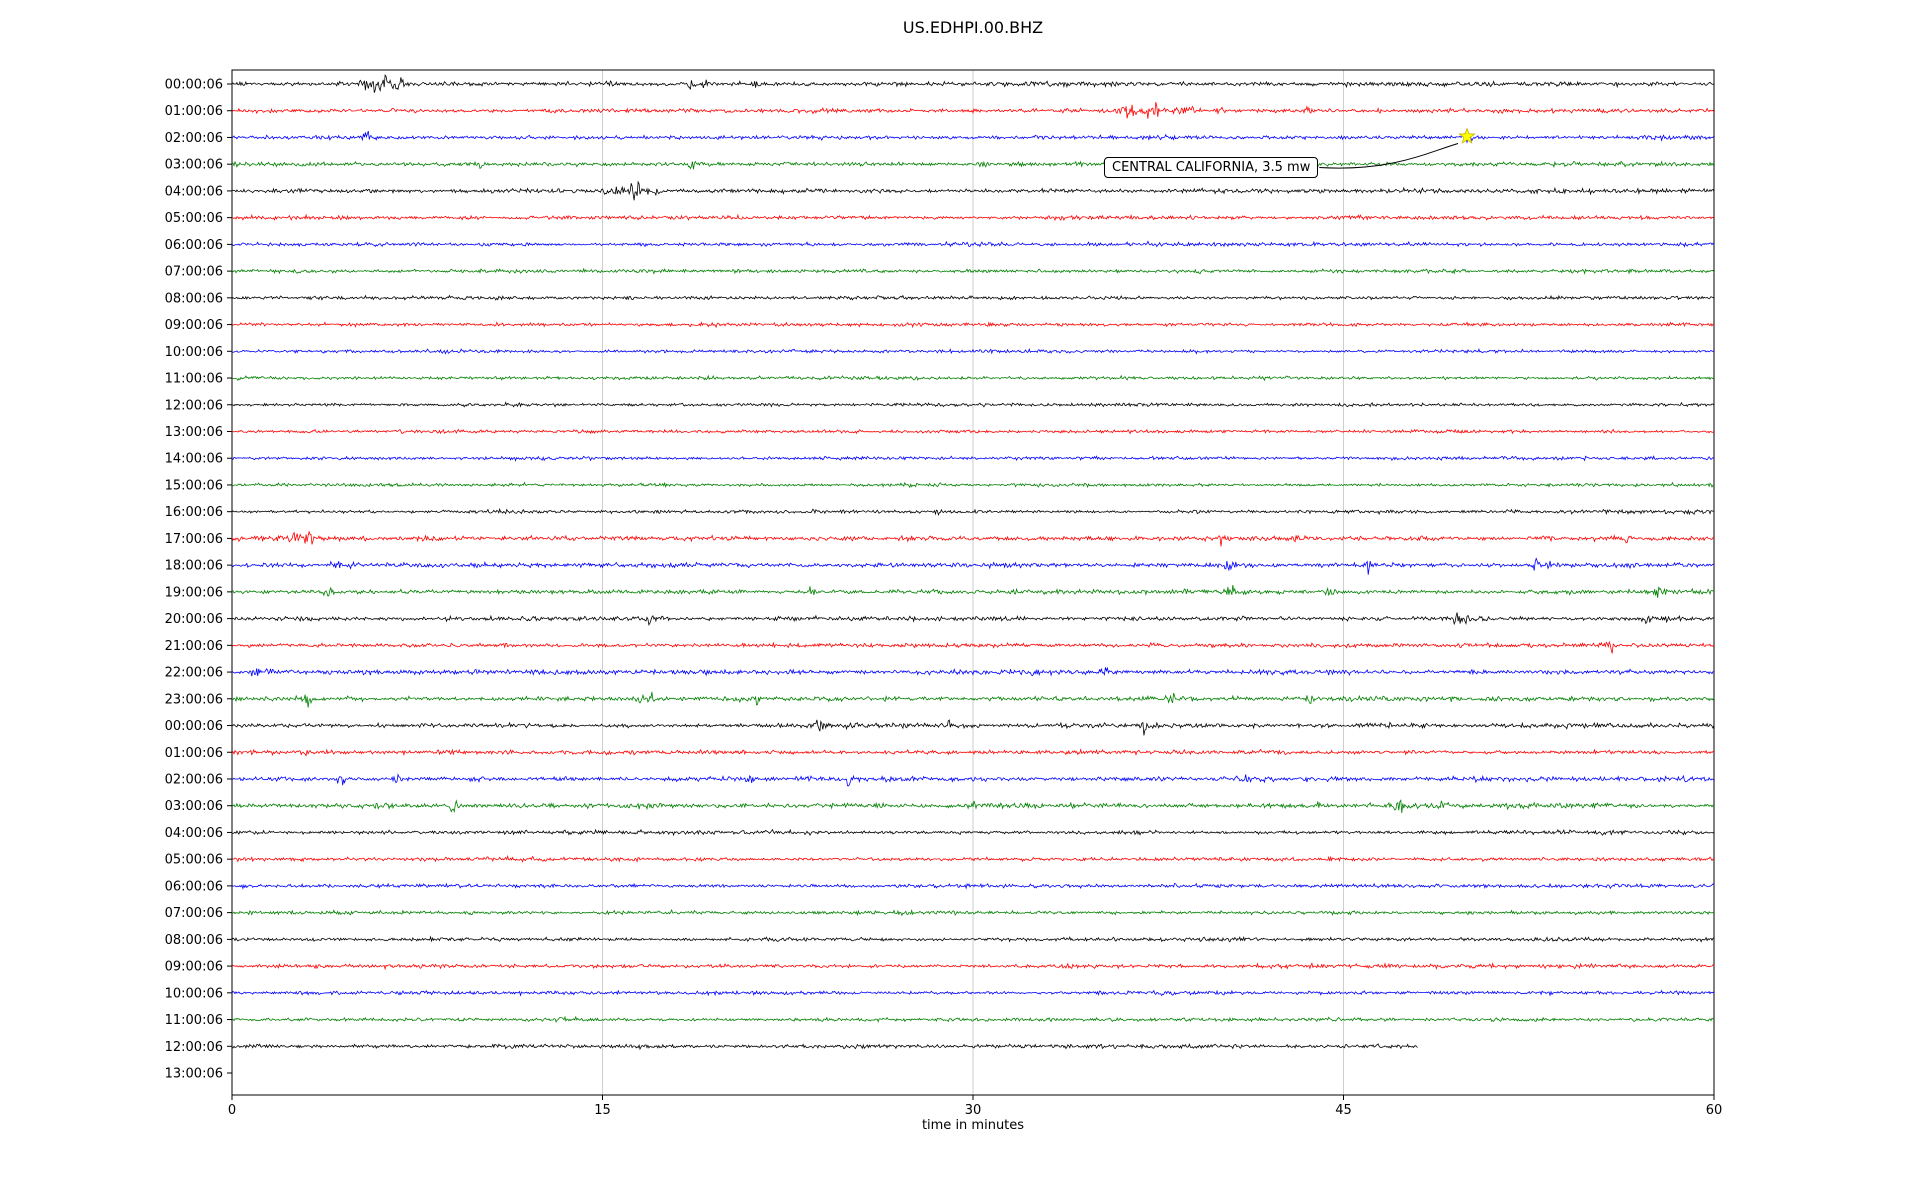 This screenshot has height=1200, width=1920. Describe the element at coordinates (194, 673) in the screenshot. I see `row-time-label: 22:00:06` at that location.